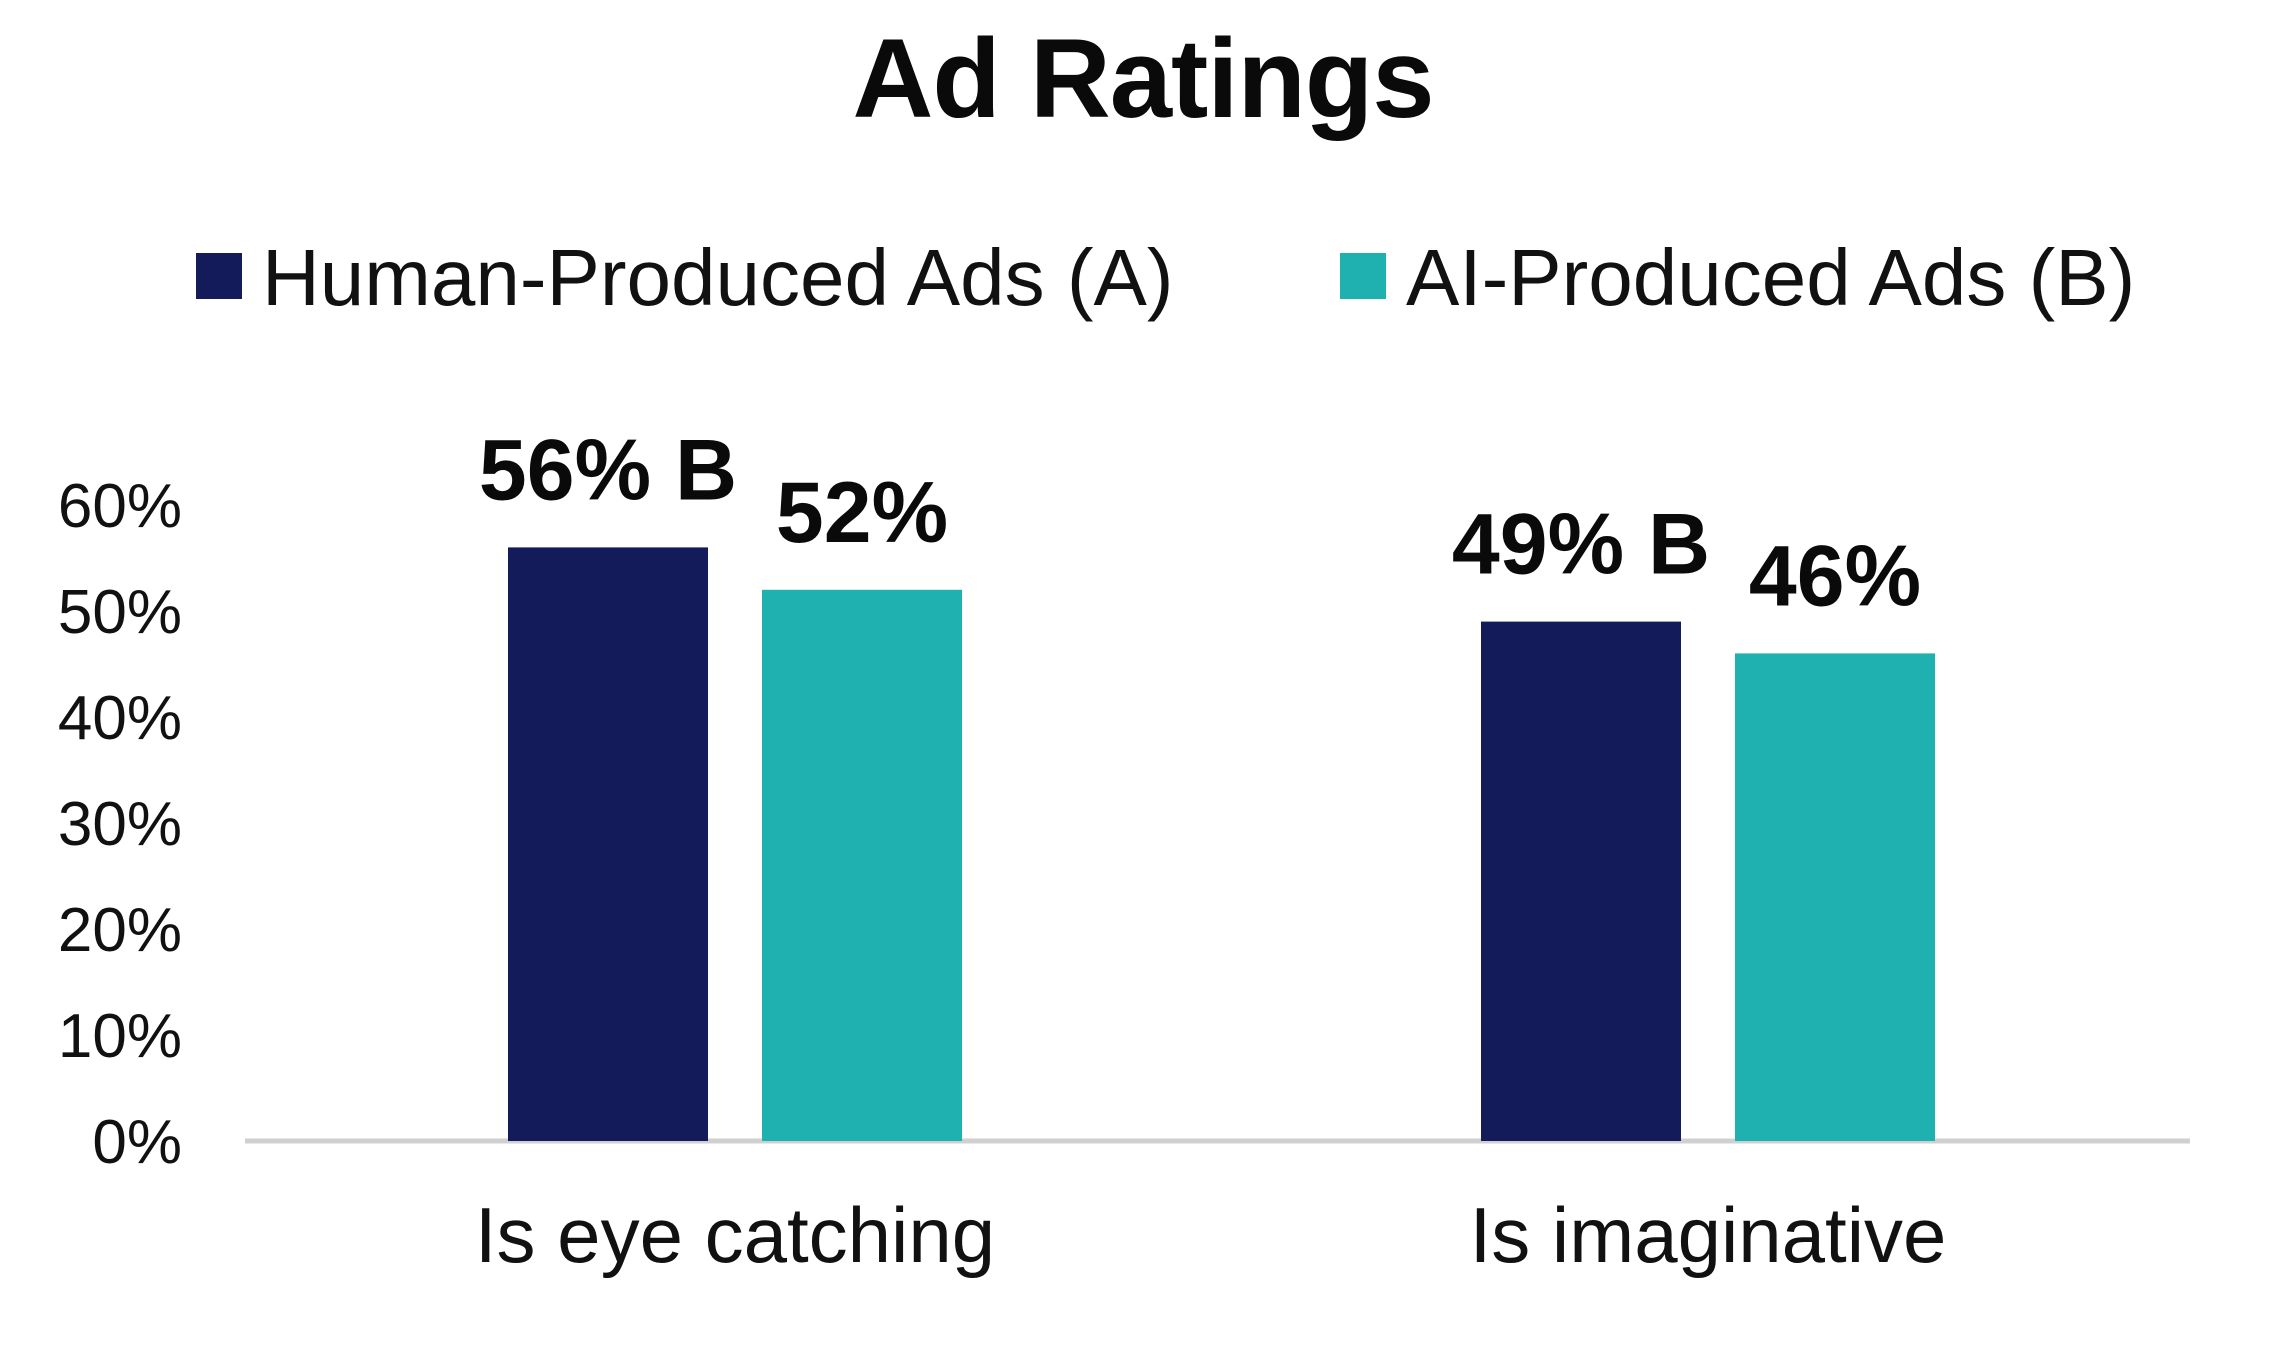 Image resolution: width=2286 pixels, height=1345 pixels. What do you see at coordinates (120, 612) in the screenshot?
I see `y-tick-label: 50%` at bounding box center [120, 612].